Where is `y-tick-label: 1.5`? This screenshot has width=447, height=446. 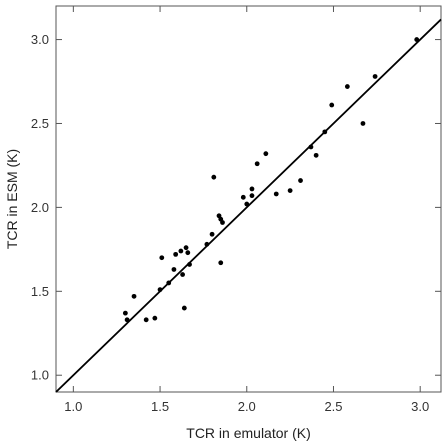
y-tick-label: 1.5 is located at coordinates (40, 291).